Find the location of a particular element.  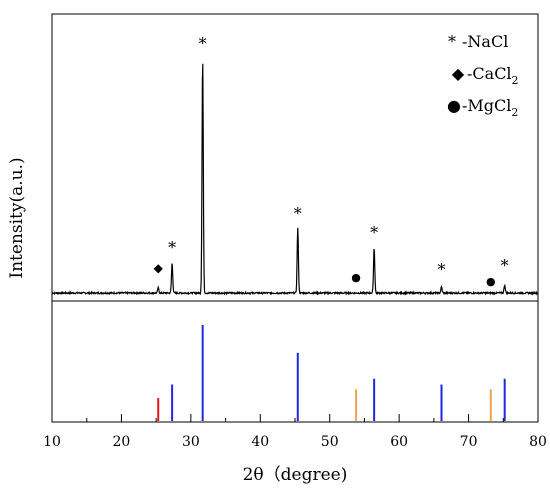

x-tick-label: 40 is located at coordinates (260, 442).